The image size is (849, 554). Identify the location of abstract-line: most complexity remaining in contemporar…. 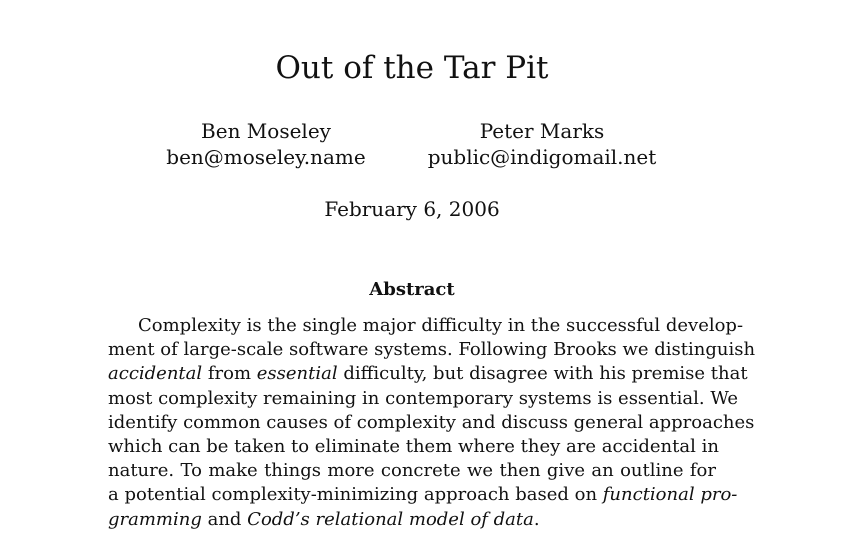
(423, 399).